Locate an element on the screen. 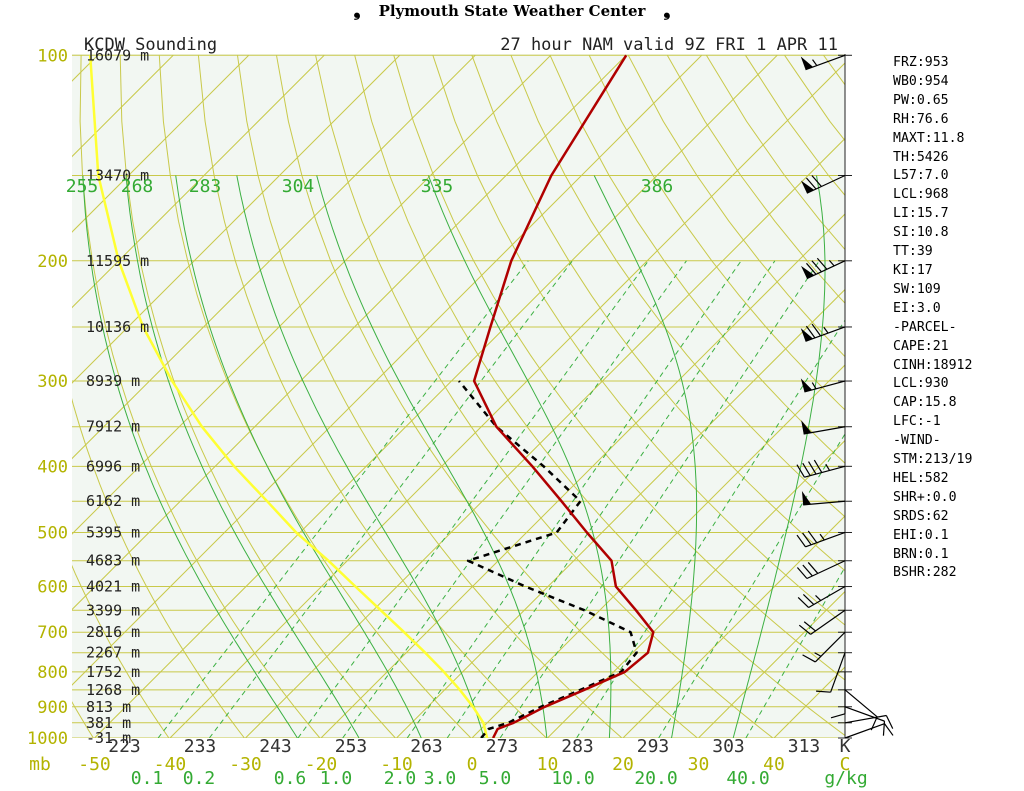 This screenshot has width=1024, height=791. pressure-label: 600 is located at coordinates (52, 588).